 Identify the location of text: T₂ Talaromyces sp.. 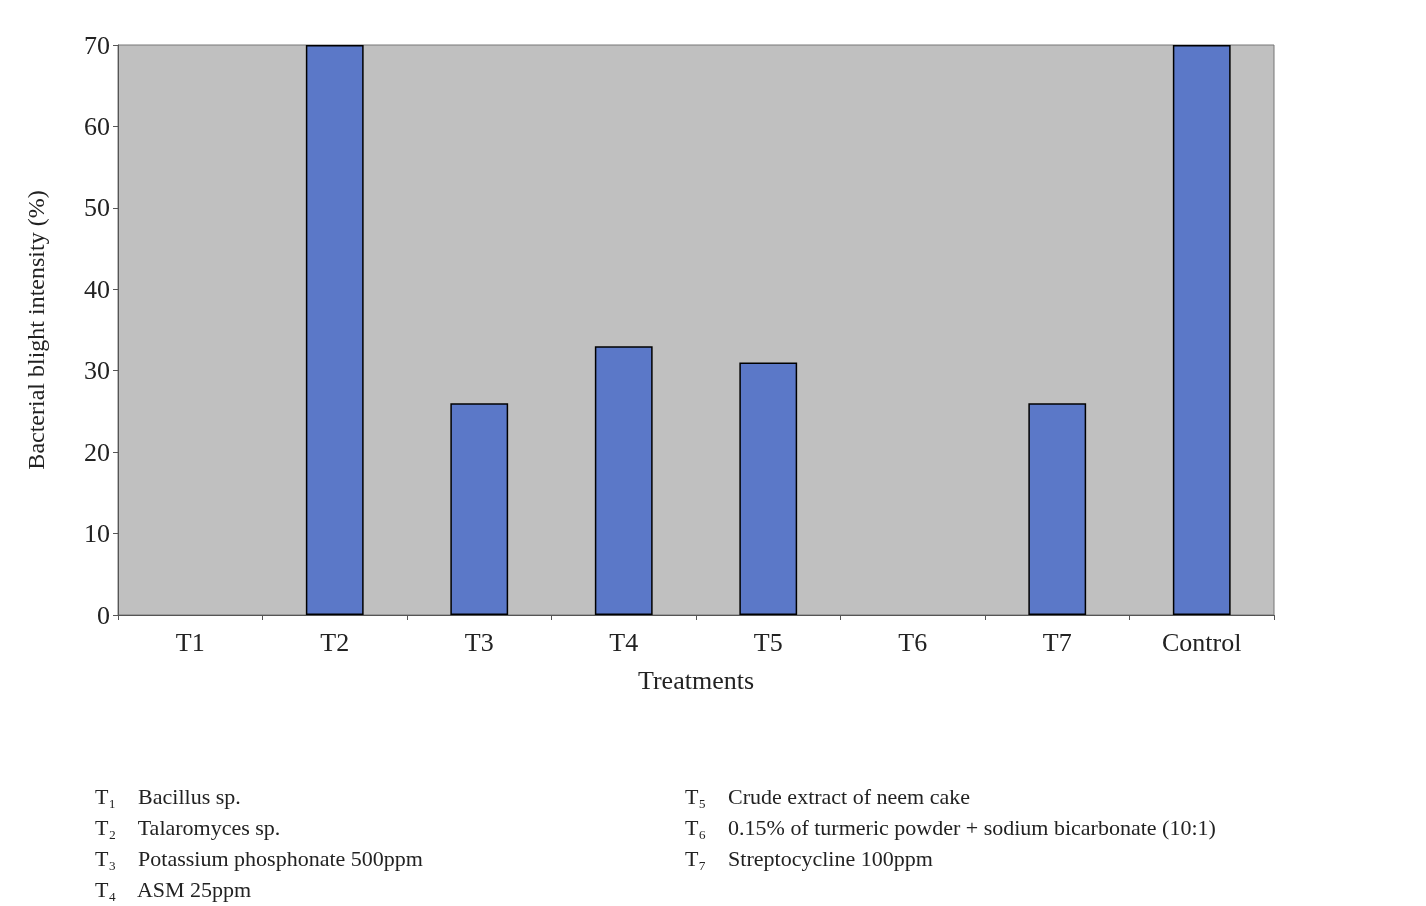
(188, 827).